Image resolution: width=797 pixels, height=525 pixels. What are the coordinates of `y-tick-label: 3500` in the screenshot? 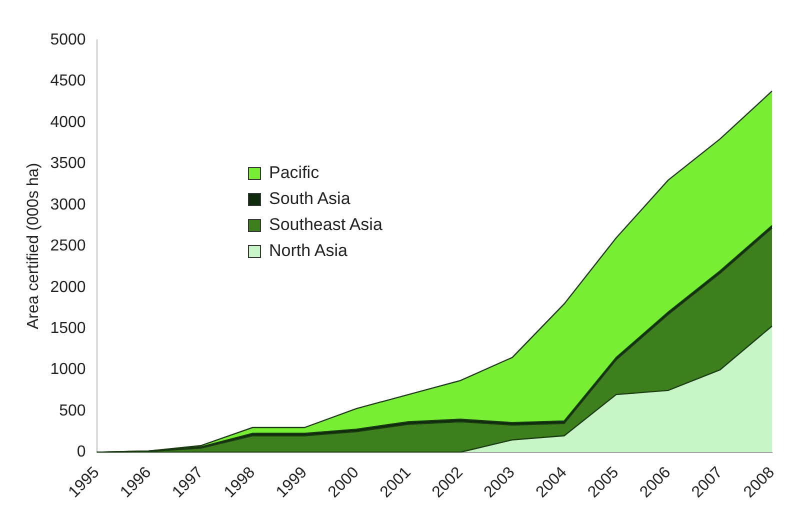 It's located at (68, 163).